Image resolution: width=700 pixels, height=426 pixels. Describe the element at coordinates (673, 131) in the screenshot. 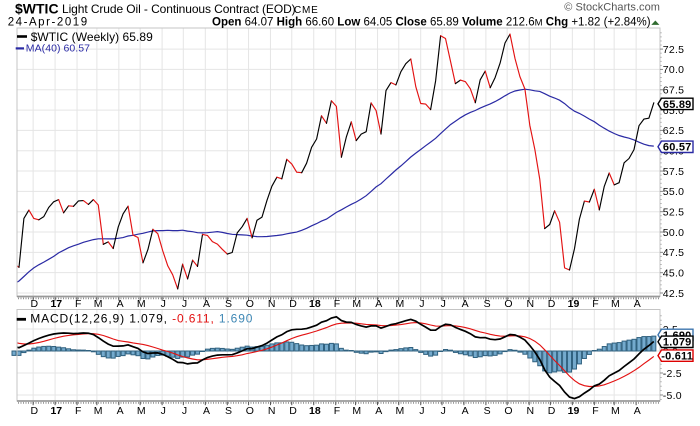

I see `svg-text: 62.5` at that location.